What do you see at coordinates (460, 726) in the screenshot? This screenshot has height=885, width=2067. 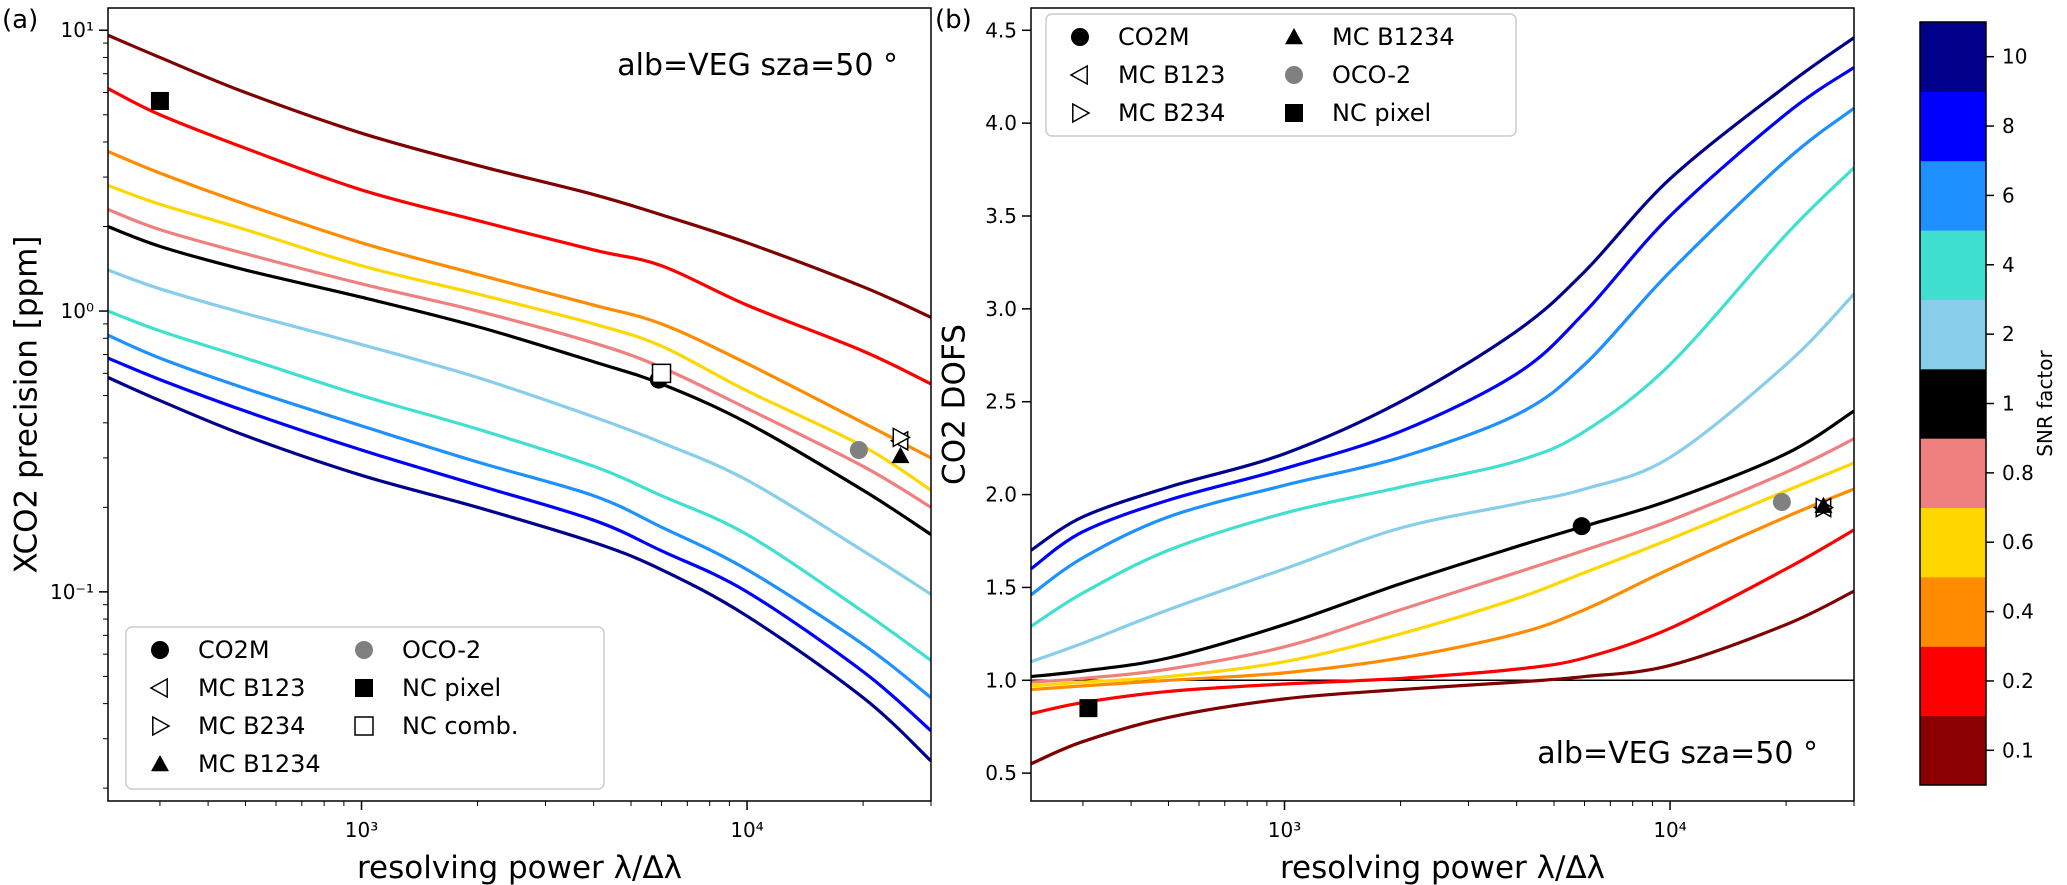 I see `legend-label-nc-comb: NC comb.` at bounding box center [460, 726].